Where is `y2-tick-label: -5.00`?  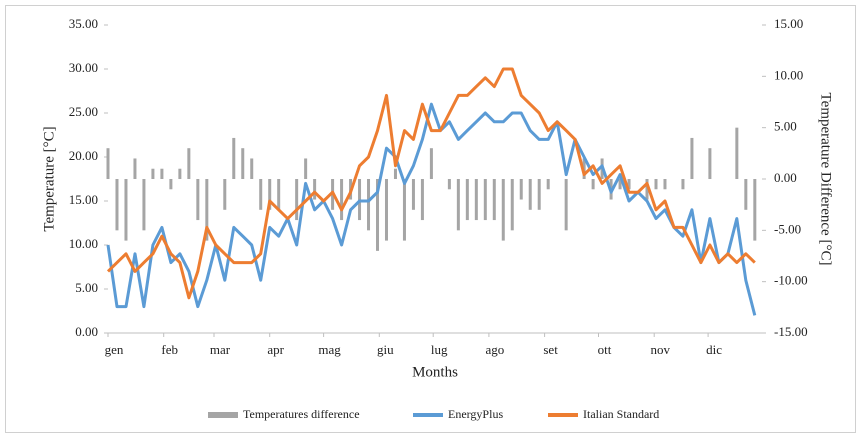
y2-tick-label: -5.00 is located at coordinates (787, 228).